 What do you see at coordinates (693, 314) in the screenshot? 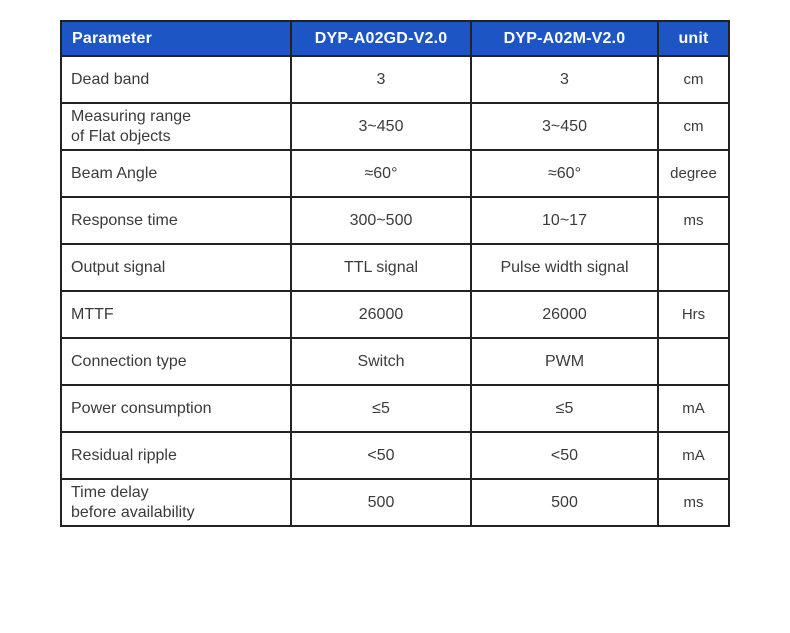
I see `cell-unit: Hrs` at bounding box center [693, 314].